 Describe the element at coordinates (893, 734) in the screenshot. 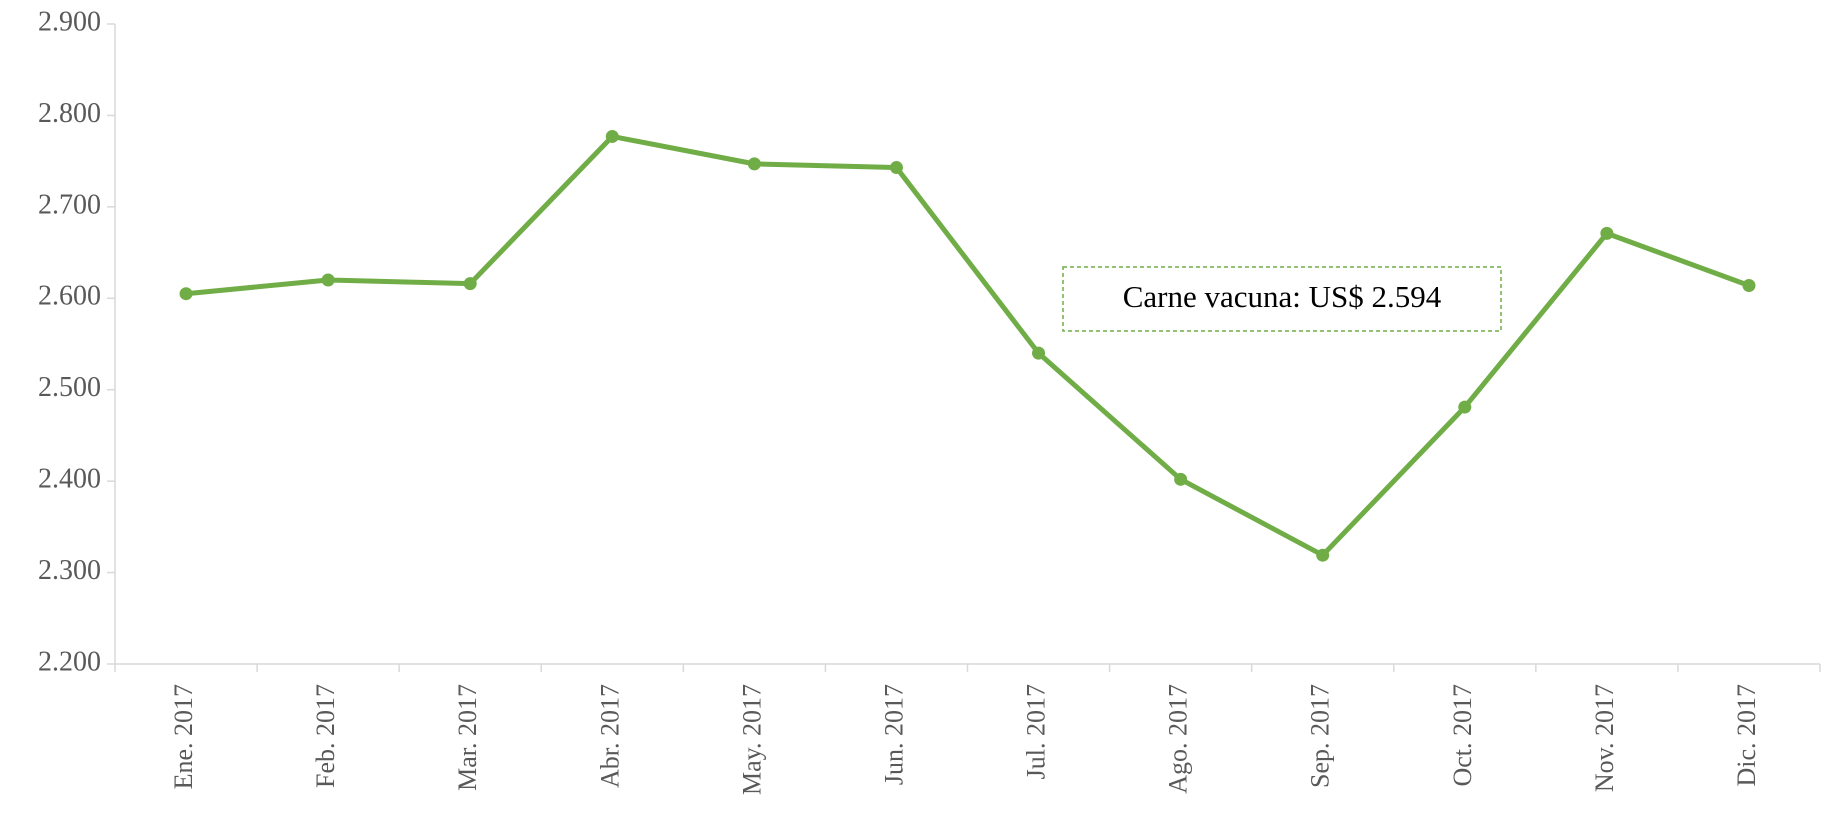

I see `x-tick-label: Jun. 2017` at that location.